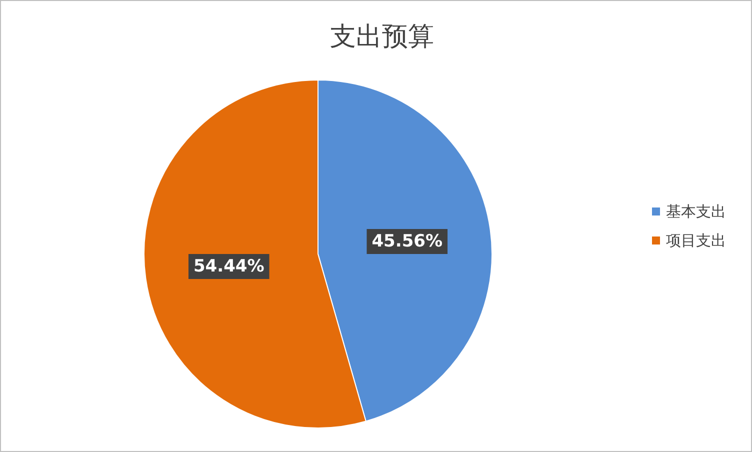 The height and width of the screenshot is (452, 752). What do you see at coordinates (228, 266) in the screenshot?
I see `data-label: 54.44%` at bounding box center [228, 266].